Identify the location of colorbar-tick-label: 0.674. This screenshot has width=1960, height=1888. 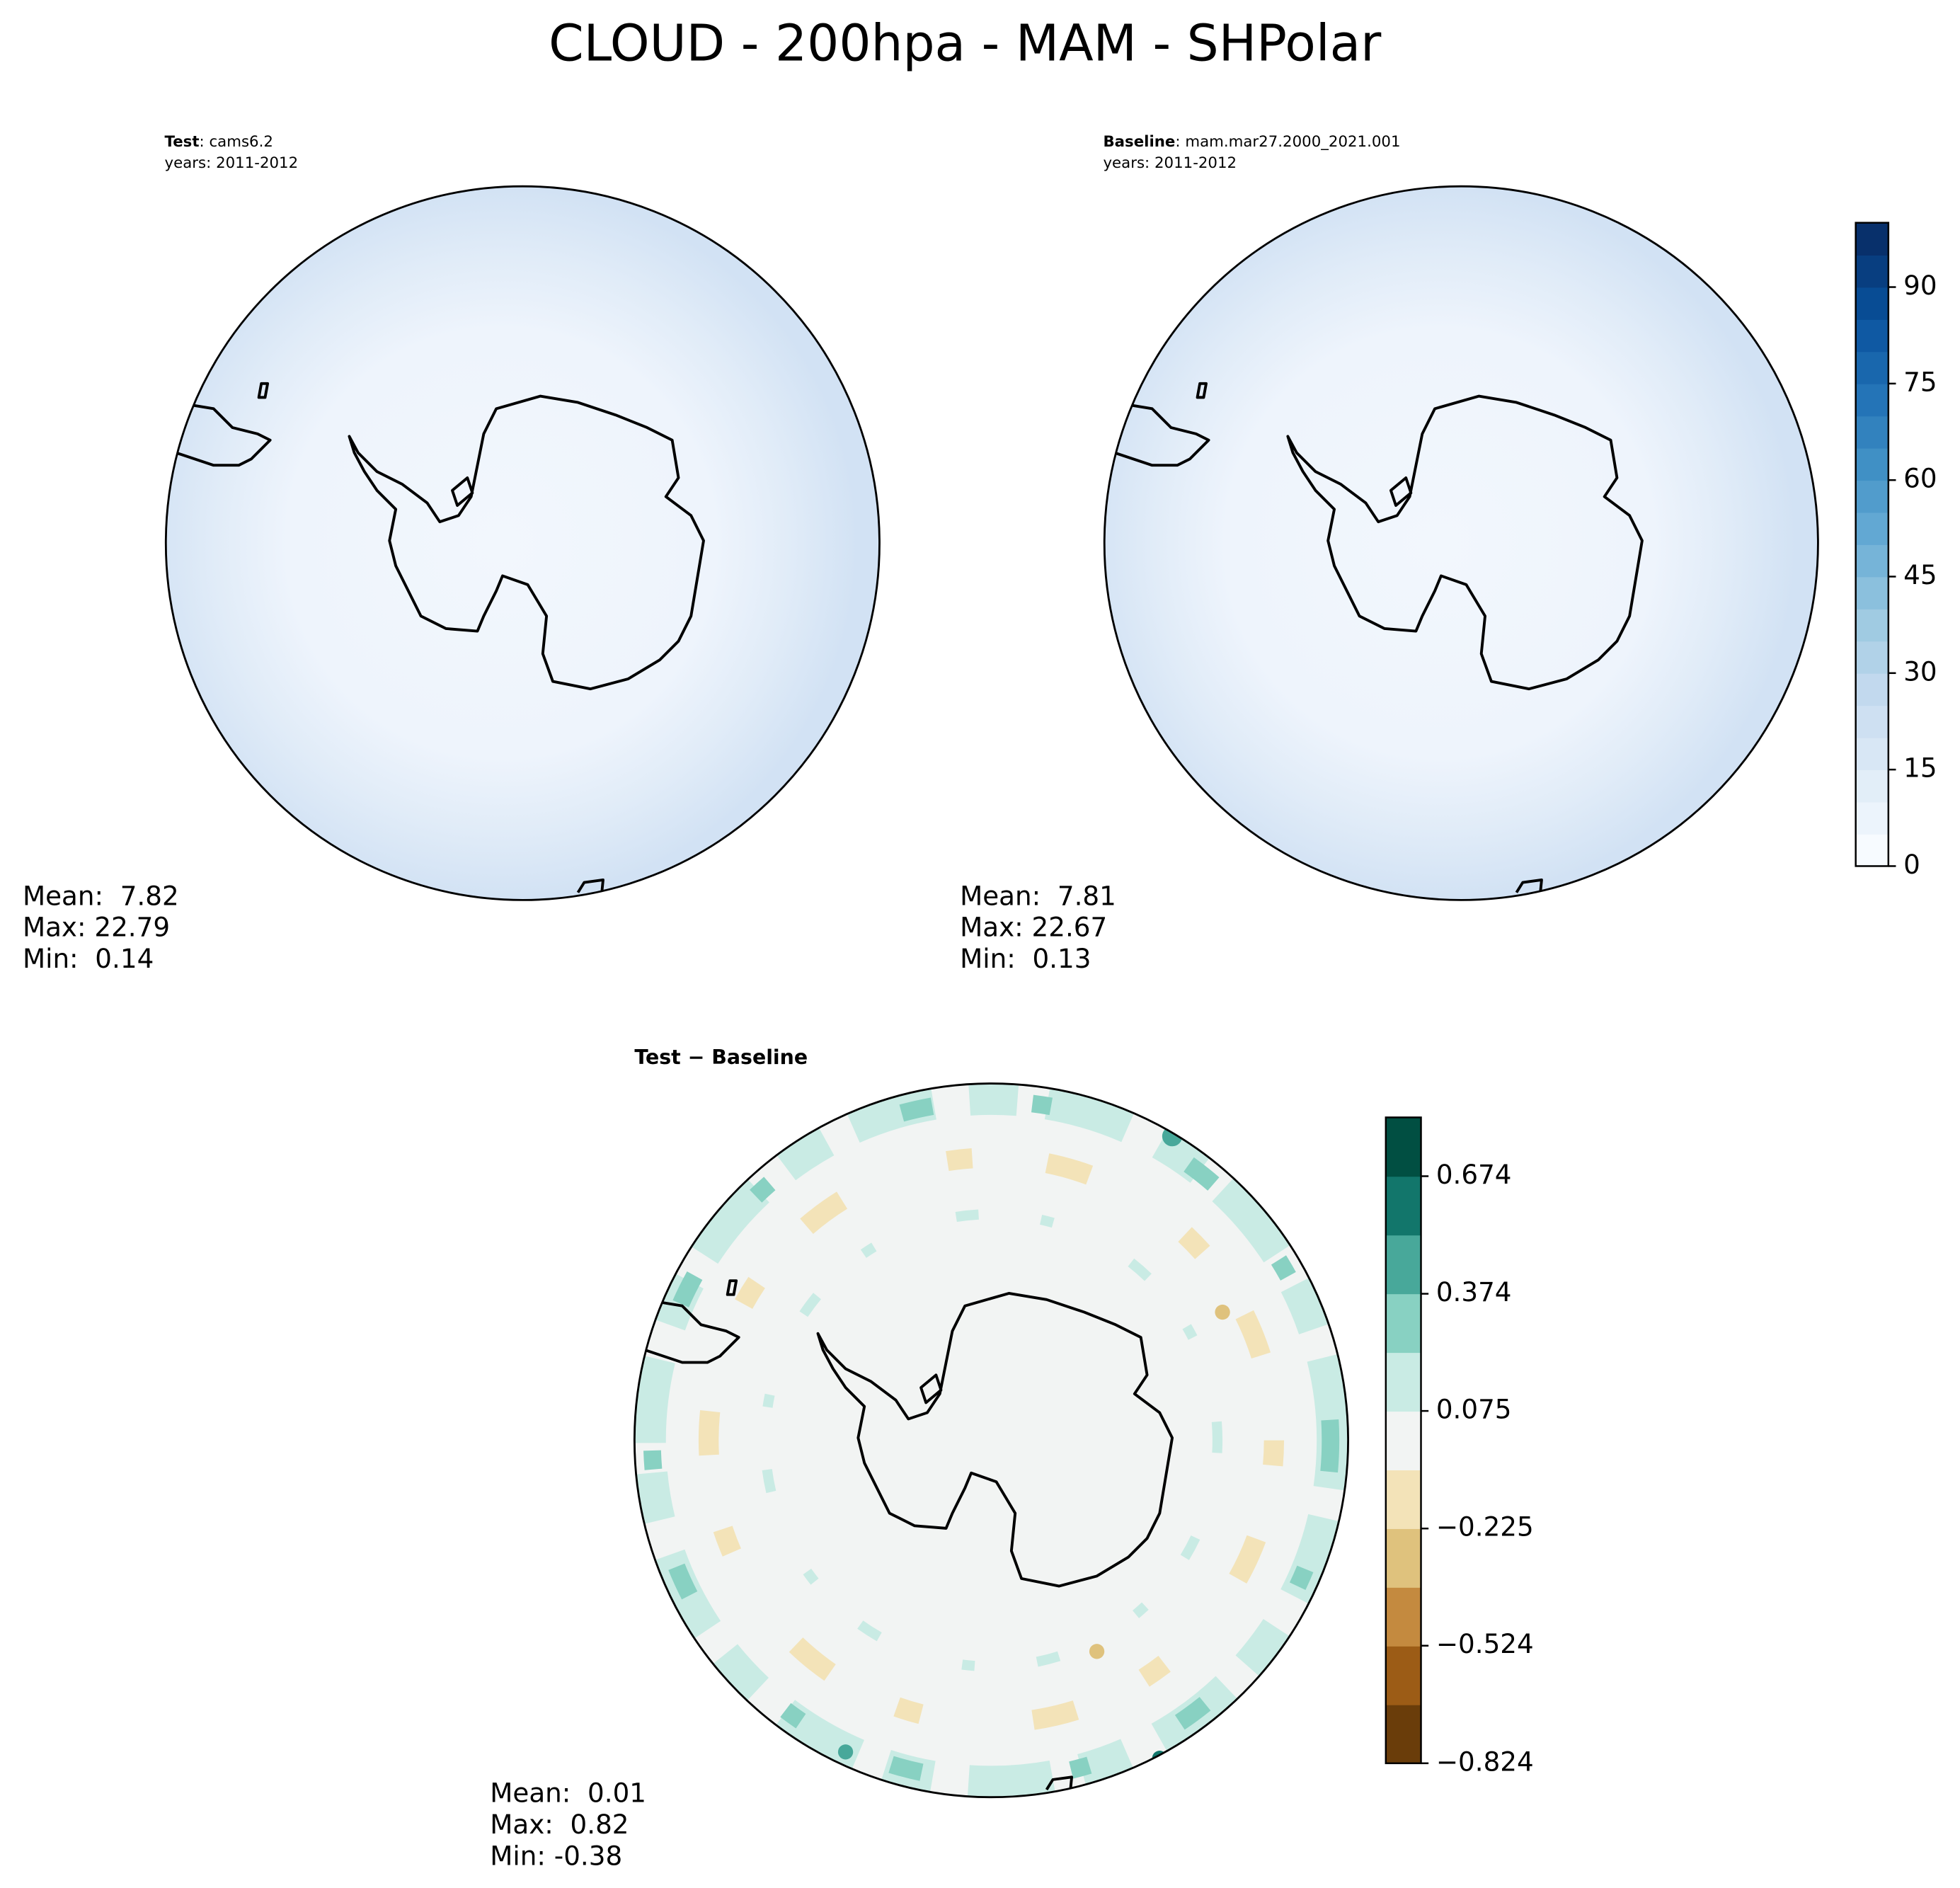
(1474, 1175).